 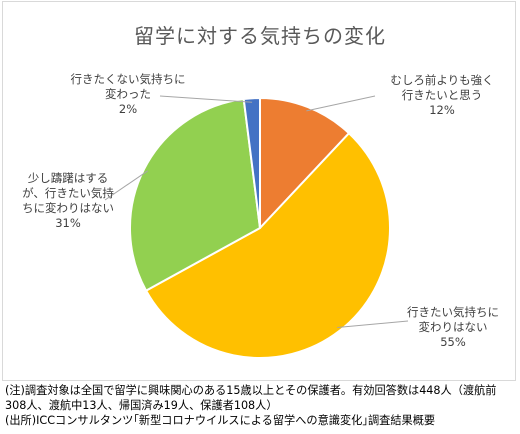 What do you see at coordinates (68, 178) in the screenshot?
I see `slice-label-line: 少し躊躇はする` at bounding box center [68, 178].